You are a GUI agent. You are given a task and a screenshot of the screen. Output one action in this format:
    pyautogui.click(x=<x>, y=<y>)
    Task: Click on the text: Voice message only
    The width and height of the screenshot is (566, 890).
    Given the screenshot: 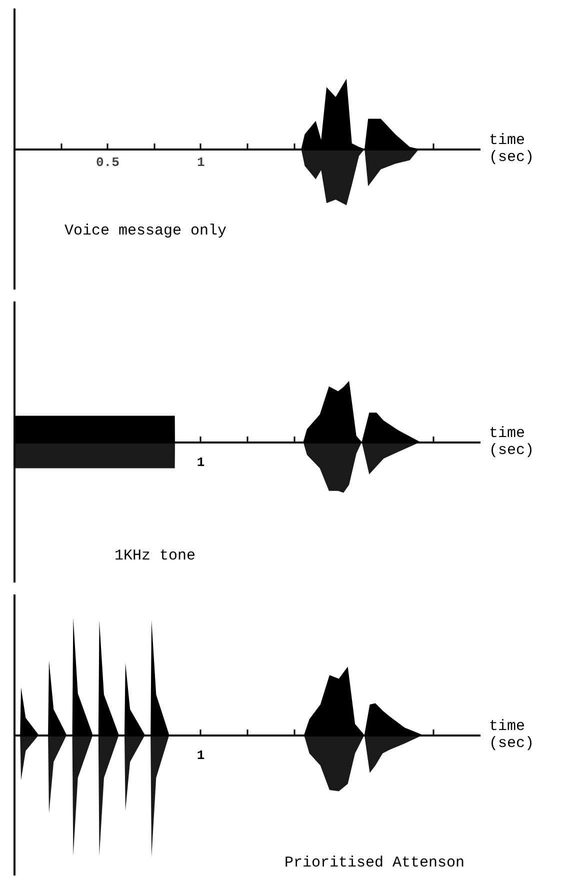 What is the action you would take?
    pyautogui.click(x=145, y=231)
    